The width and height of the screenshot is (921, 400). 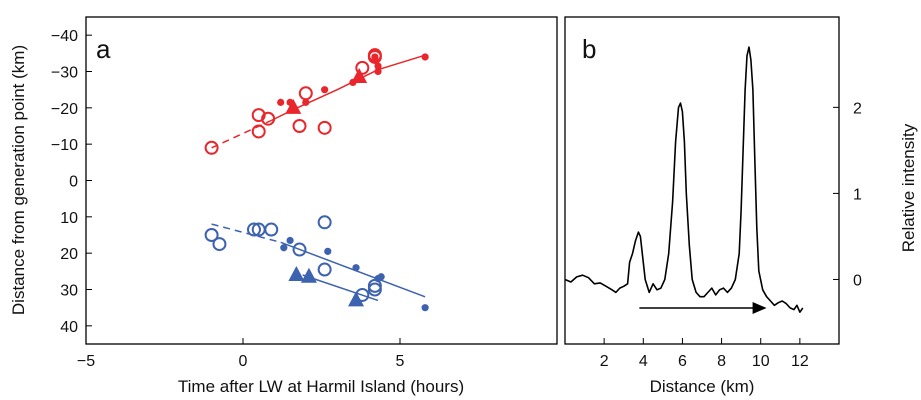 What do you see at coordinates (64, 145) in the screenshot?
I see `a-ytick-label: −10` at bounding box center [64, 145].